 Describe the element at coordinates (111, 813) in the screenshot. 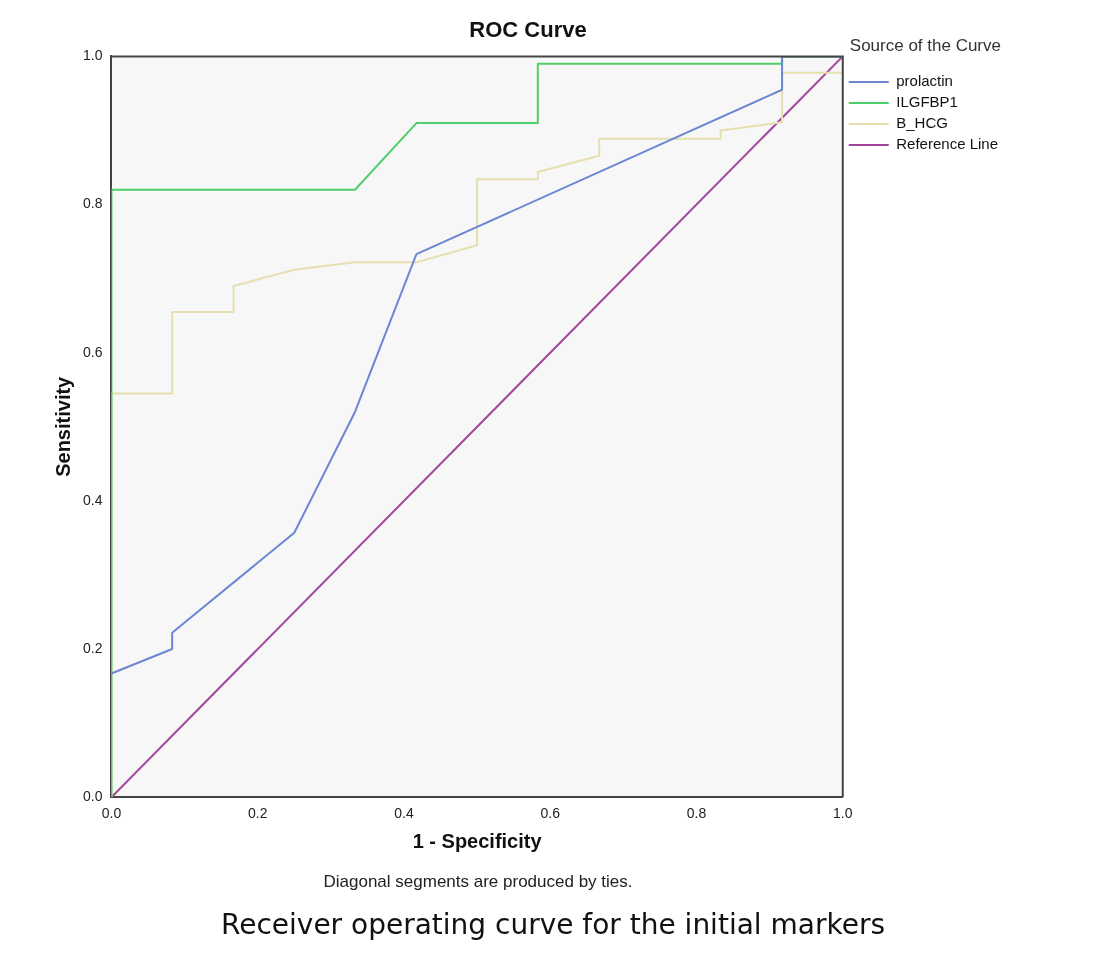

I see `x-tick-label: 0.0` at that location.